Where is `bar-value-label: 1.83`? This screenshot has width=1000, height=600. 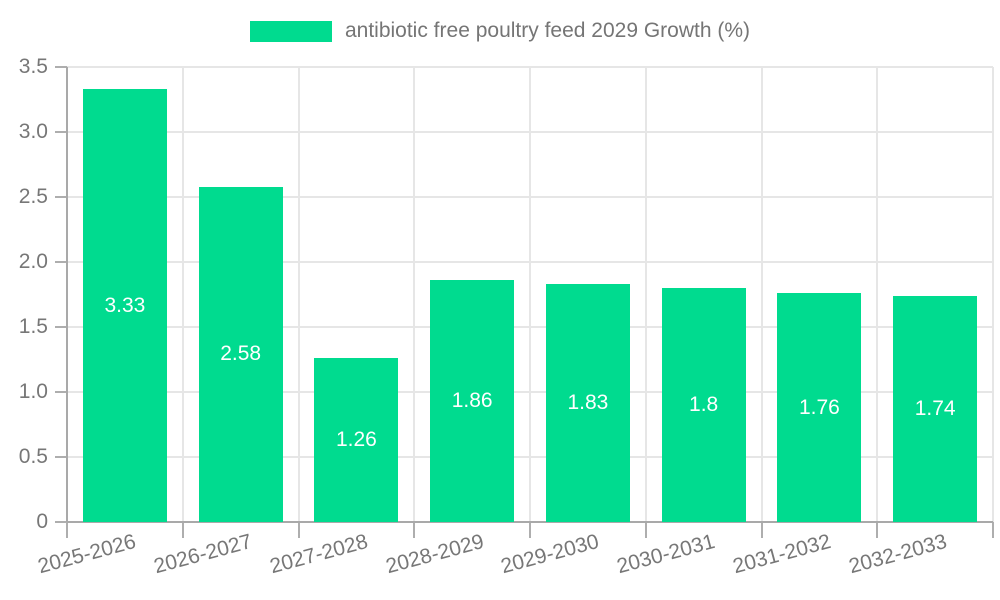
bar-value-label: 1.83 is located at coordinates (588, 403).